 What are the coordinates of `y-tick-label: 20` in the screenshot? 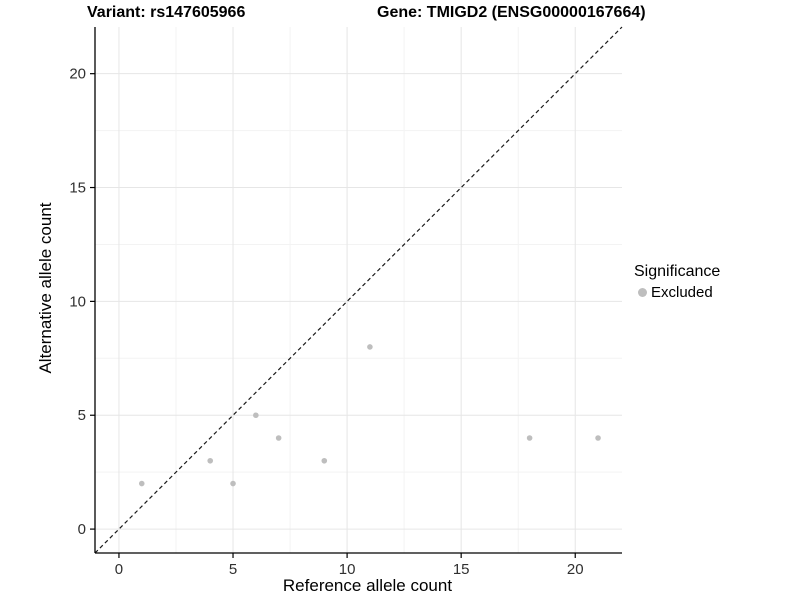 It's located at (77, 74).